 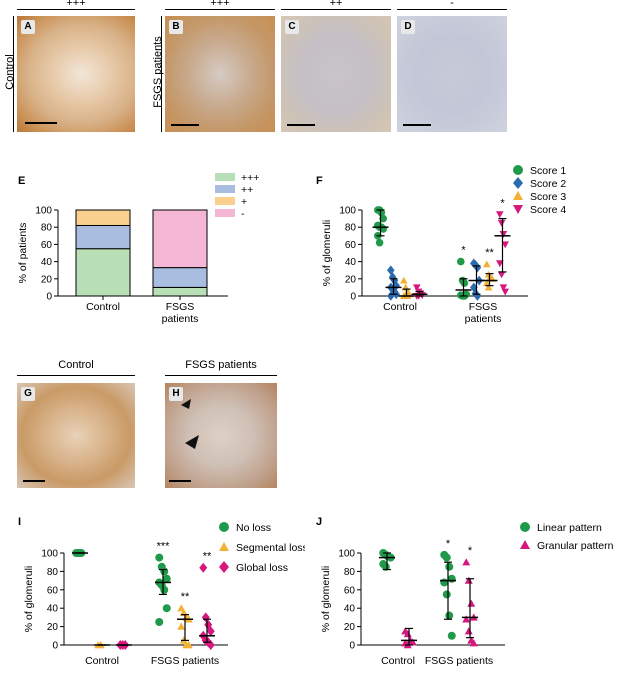 I want to click on micrograph-a: A, so click(x=76, y=74).